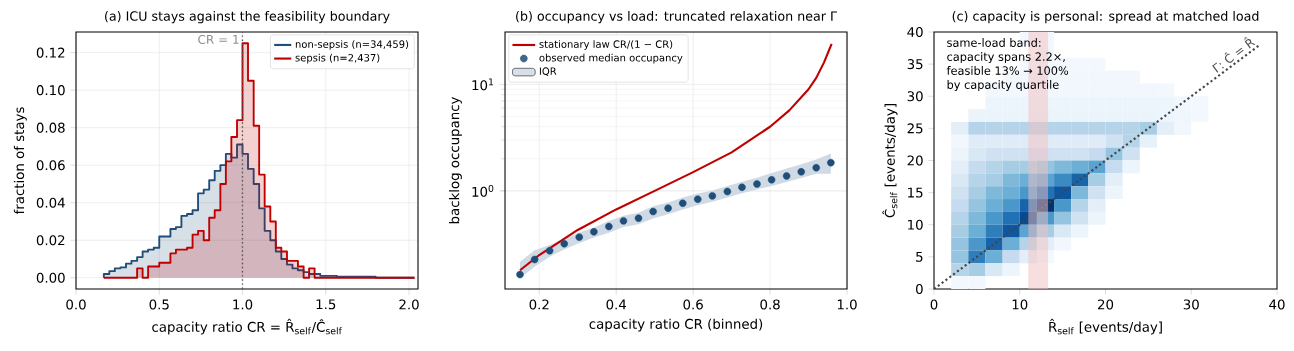 This screenshot has height=351, width=1294. Describe the element at coordinates (915, 64) in the screenshot. I see `y-tick-label: 35` at that location.